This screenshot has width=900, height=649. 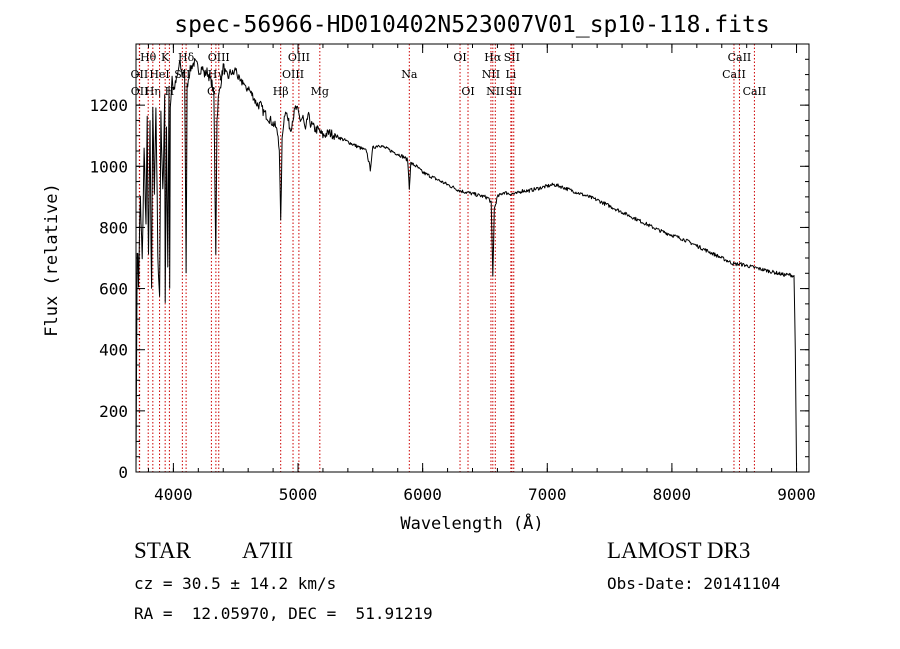 What do you see at coordinates (113, 289) in the screenshot?
I see `y-tick-label-3: 600` at bounding box center [113, 289].